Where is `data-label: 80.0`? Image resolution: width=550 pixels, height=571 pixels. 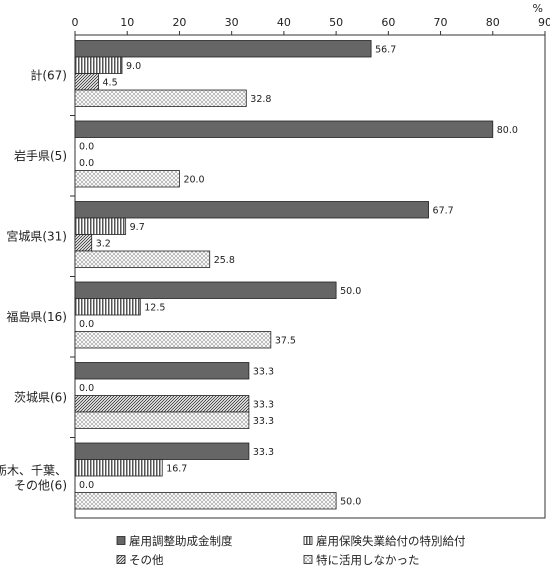 data-label: 80.0 is located at coordinates (507, 130).